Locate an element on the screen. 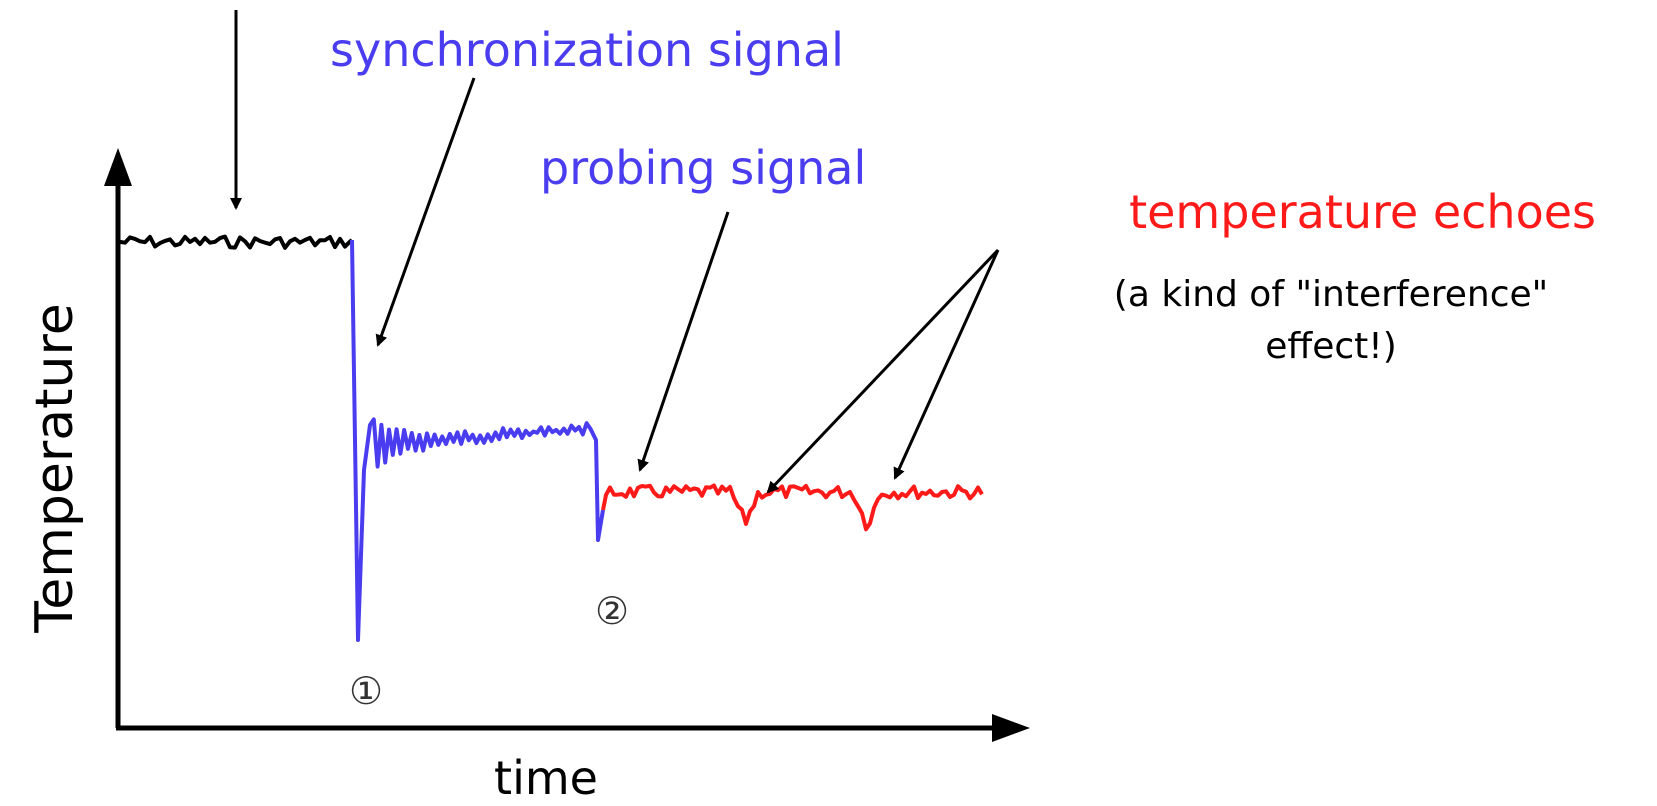  marker-1: ① is located at coordinates (366, 691).